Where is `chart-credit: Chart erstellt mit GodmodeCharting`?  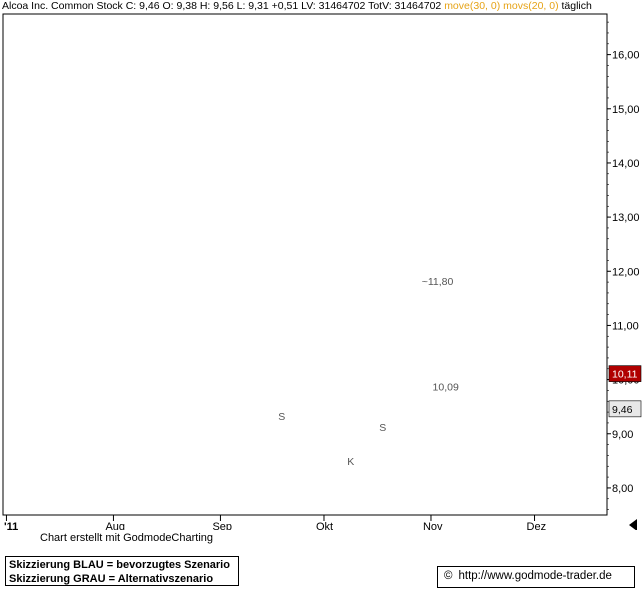 chart-credit: Chart erstellt mit GodmodeCharting is located at coordinates (127, 538).